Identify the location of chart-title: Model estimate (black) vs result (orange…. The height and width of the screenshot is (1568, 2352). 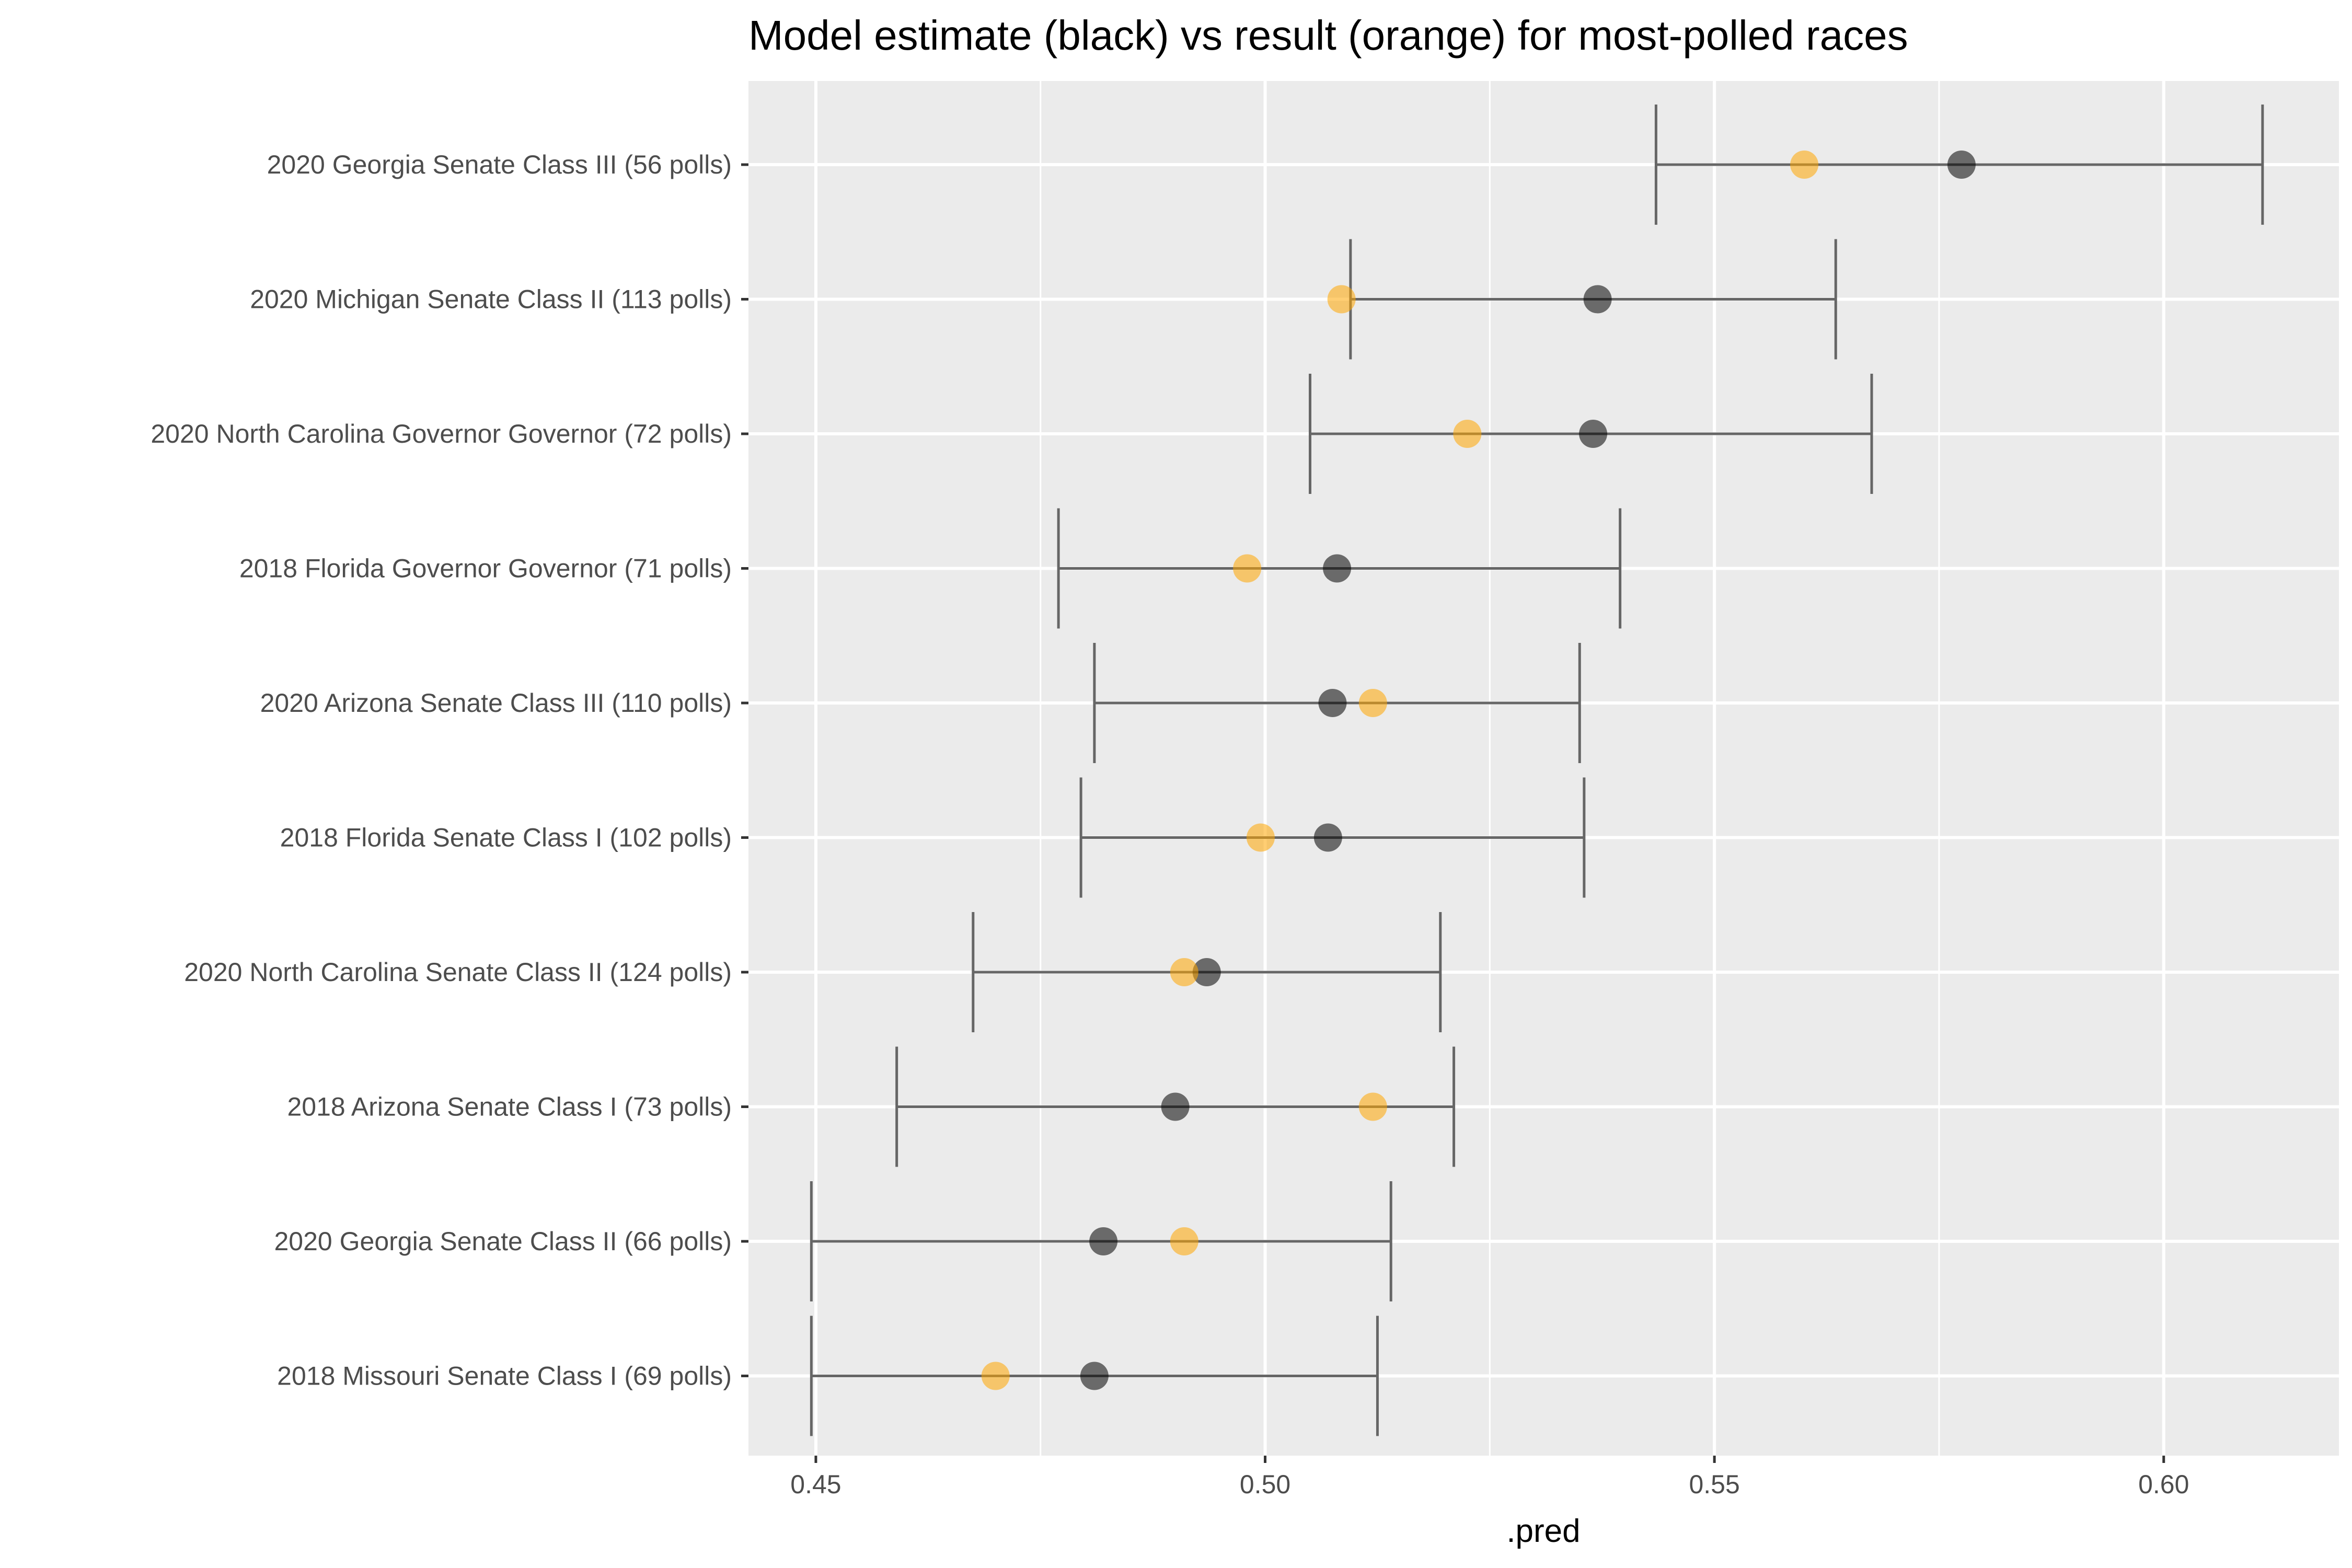
(1328, 35).